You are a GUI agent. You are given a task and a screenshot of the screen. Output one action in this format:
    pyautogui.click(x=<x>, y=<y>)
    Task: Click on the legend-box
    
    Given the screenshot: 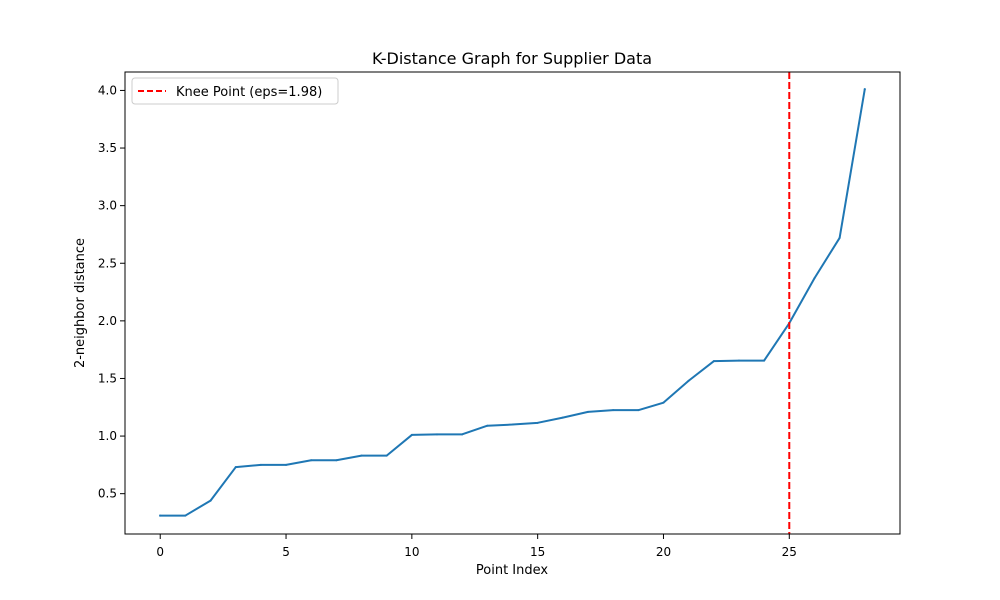 What is the action you would take?
    pyautogui.click(x=235, y=91)
    